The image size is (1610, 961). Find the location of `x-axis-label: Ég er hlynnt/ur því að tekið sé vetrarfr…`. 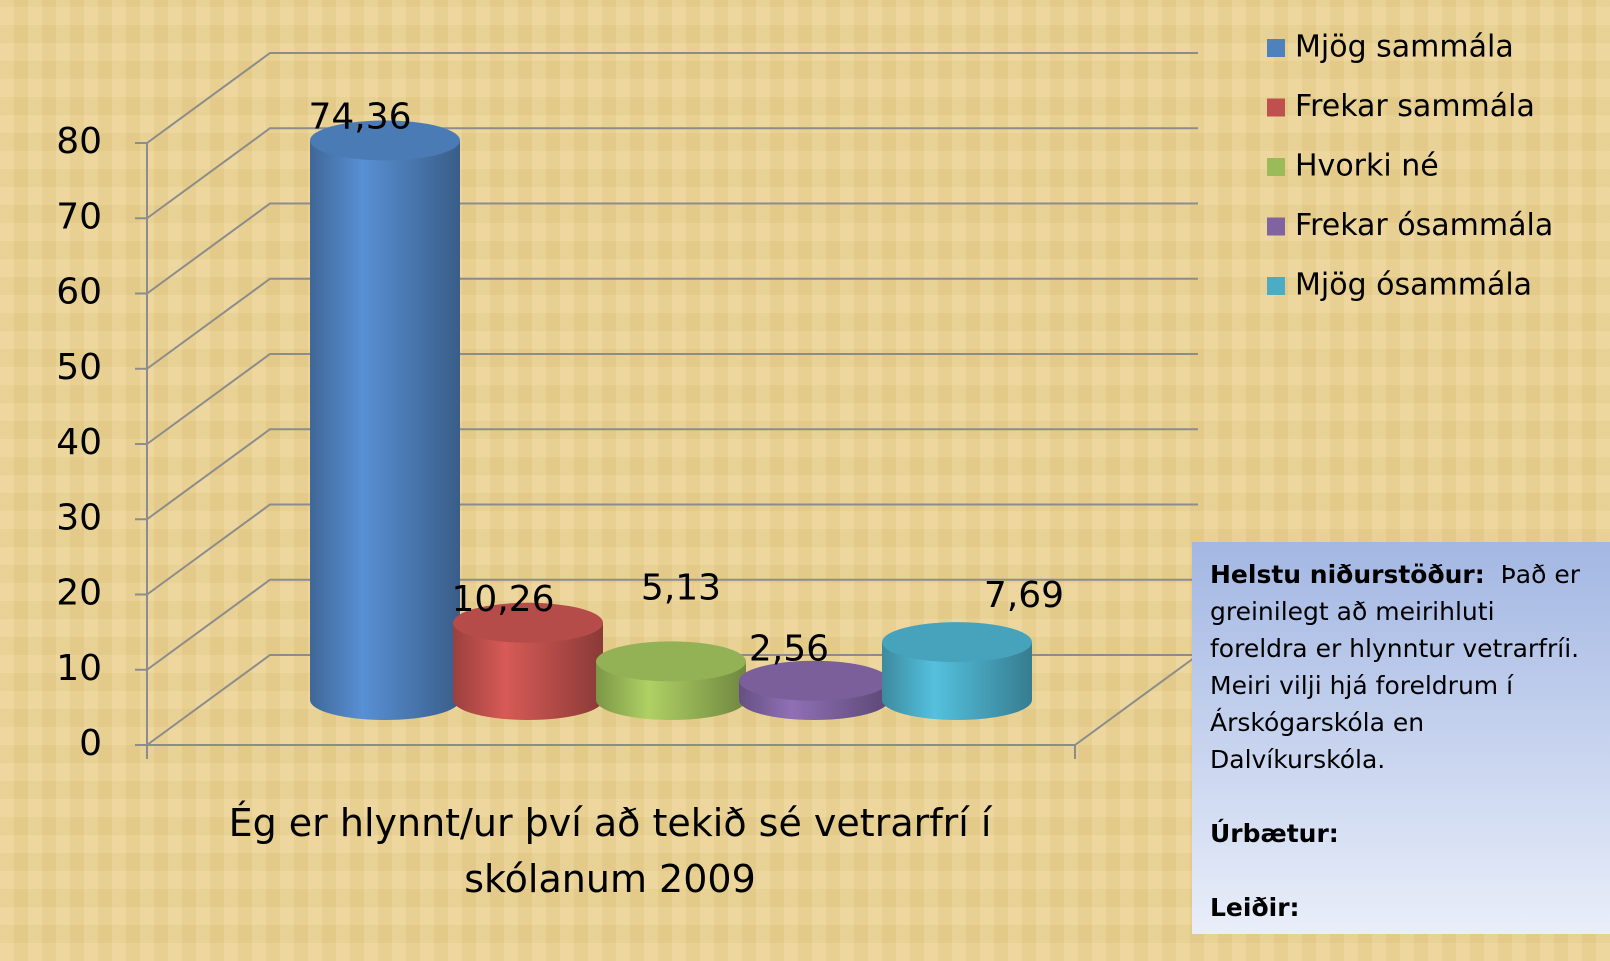

x-axis-label: Ég er hlynnt/ur því að tekið sé vetrarfr… is located at coordinates (610, 851).